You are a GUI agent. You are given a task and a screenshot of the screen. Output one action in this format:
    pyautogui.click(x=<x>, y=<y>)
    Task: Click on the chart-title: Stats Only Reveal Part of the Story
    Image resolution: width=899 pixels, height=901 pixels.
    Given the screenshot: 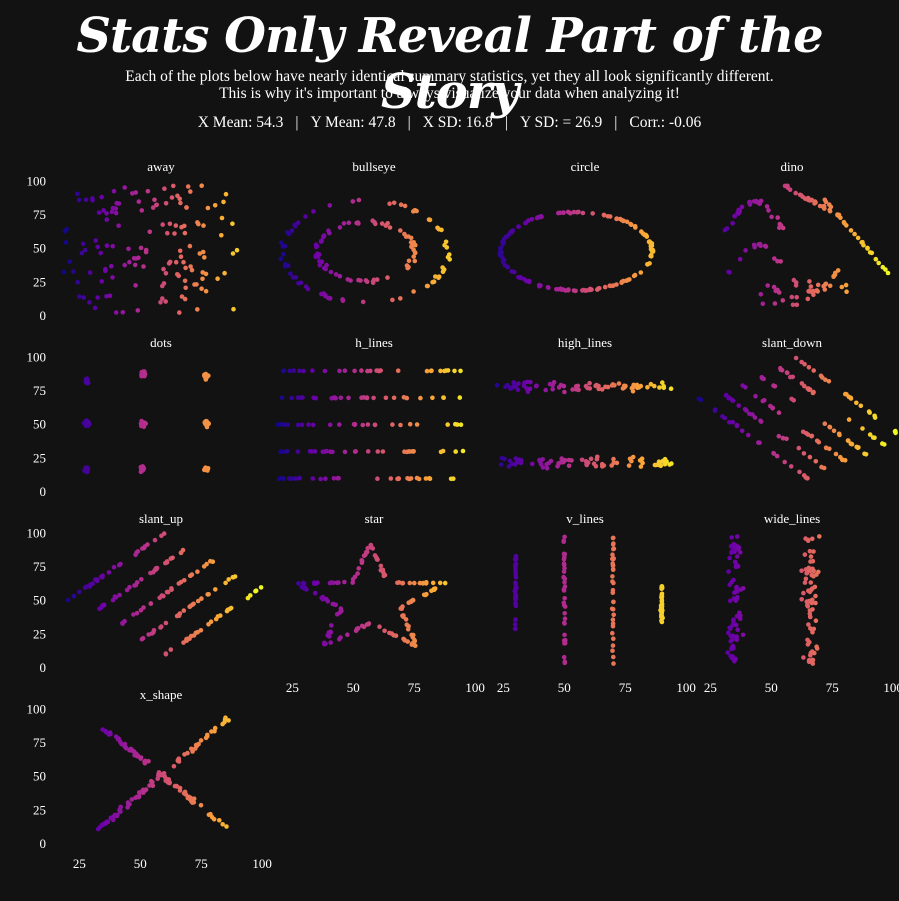 What is the action you would take?
    pyautogui.click(x=449, y=64)
    